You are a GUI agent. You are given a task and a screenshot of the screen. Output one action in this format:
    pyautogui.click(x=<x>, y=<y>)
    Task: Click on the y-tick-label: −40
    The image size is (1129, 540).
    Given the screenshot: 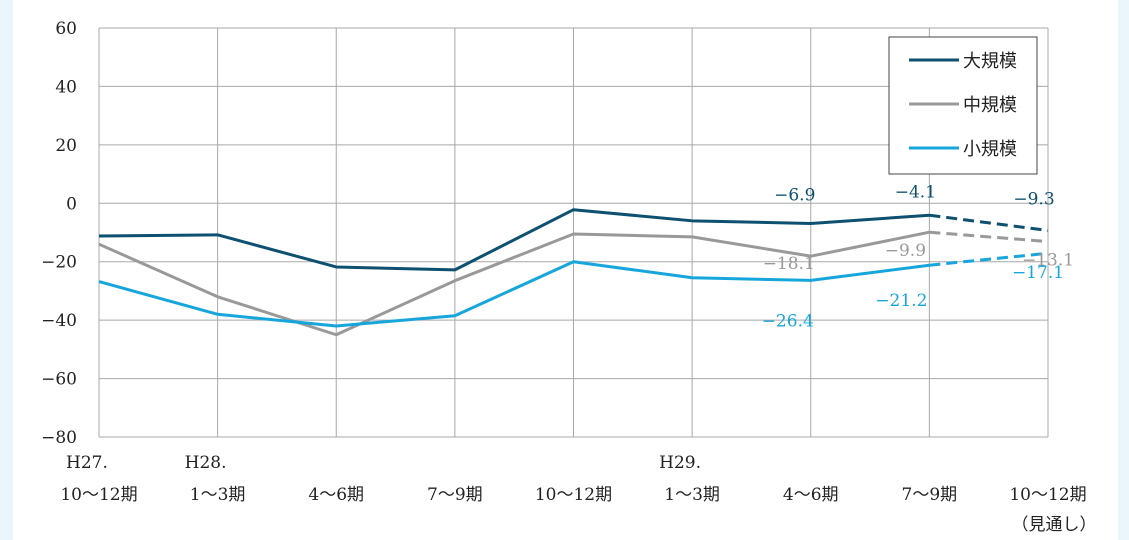 What is the action you would take?
    pyautogui.click(x=59, y=321)
    